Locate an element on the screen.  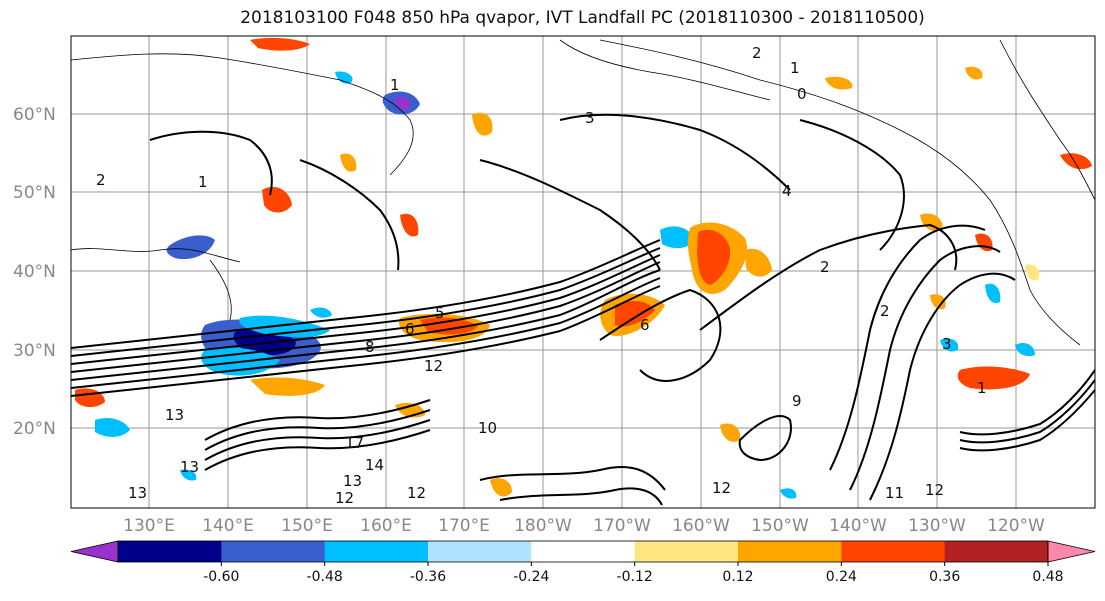
lon-label: 170°W is located at coordinates (622, 526).